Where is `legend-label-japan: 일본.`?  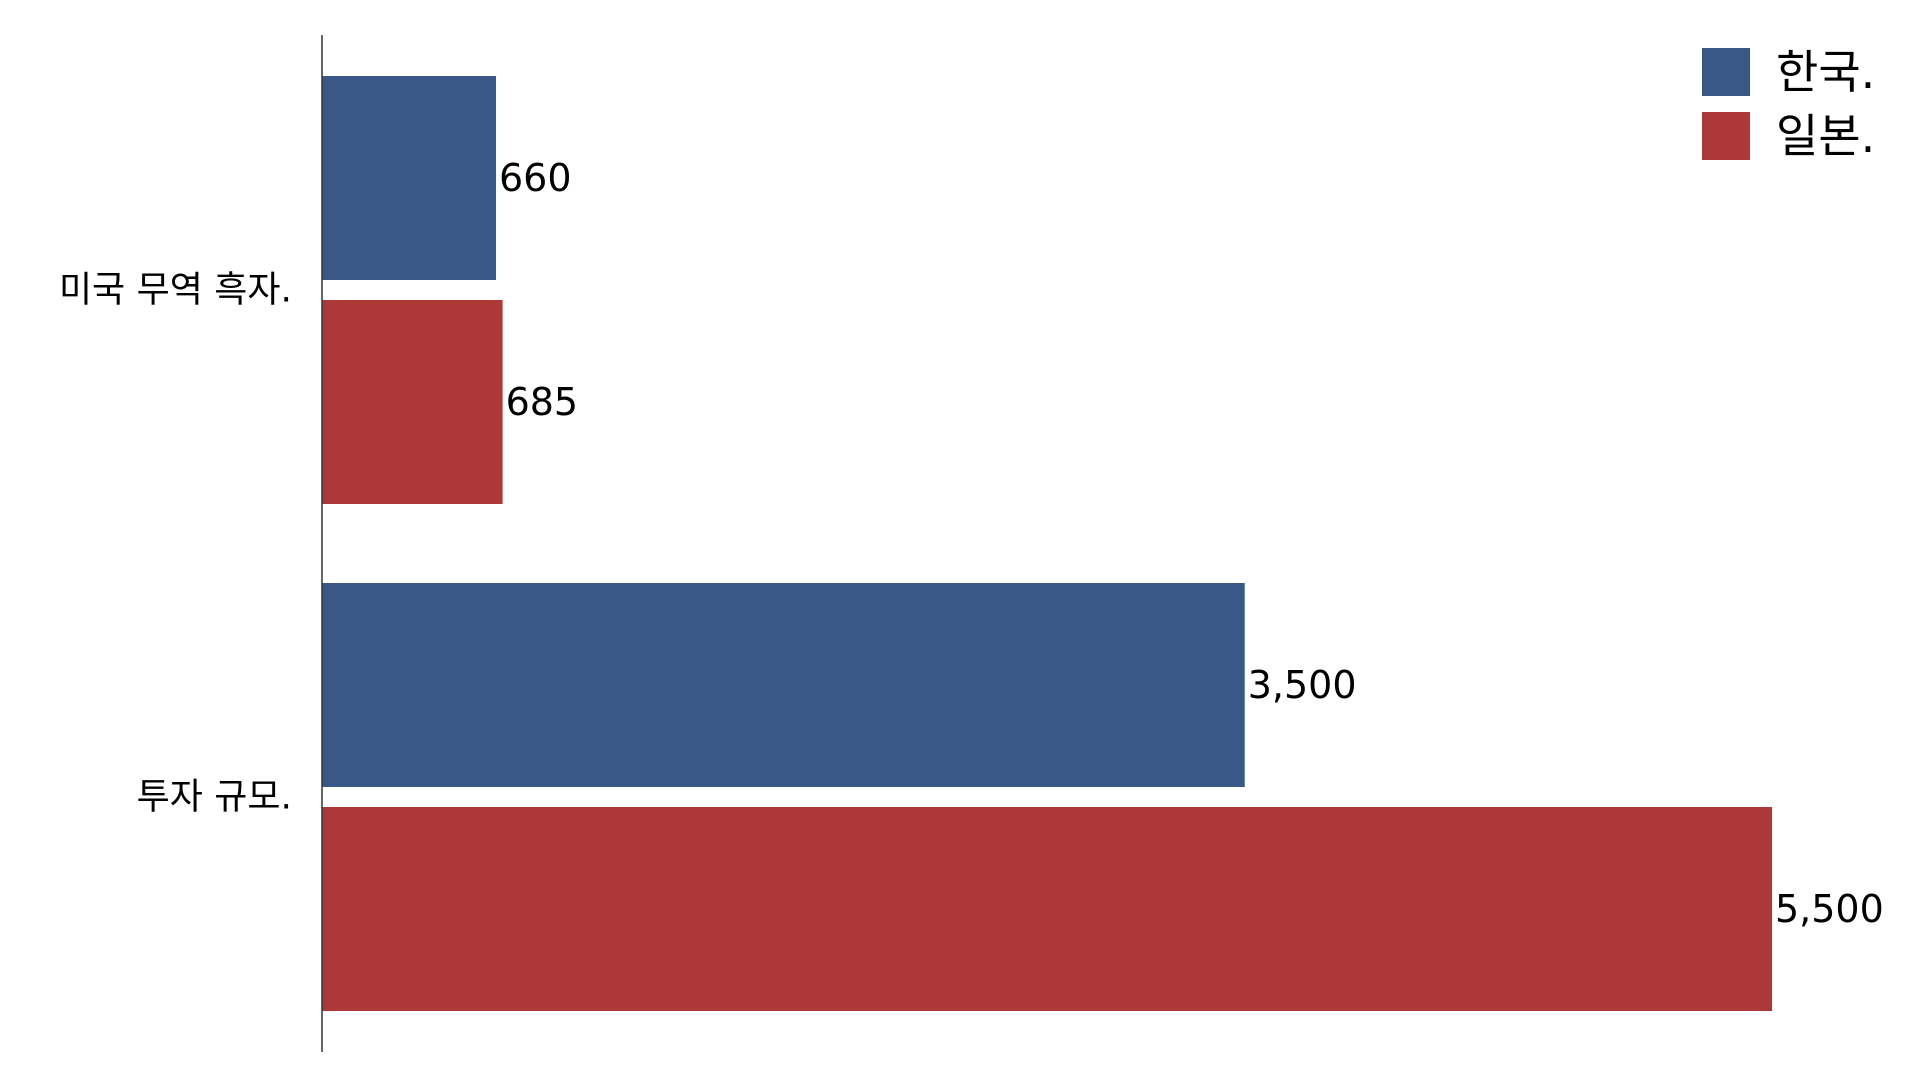 legend-label-japan: 일본. is located at coordinates (1825, 136).